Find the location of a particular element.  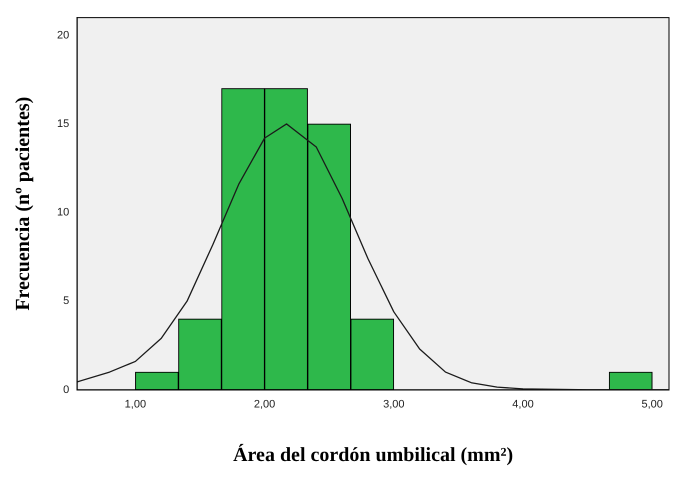

x-tick-label: 1,00 is located at coordinates (135, 404).